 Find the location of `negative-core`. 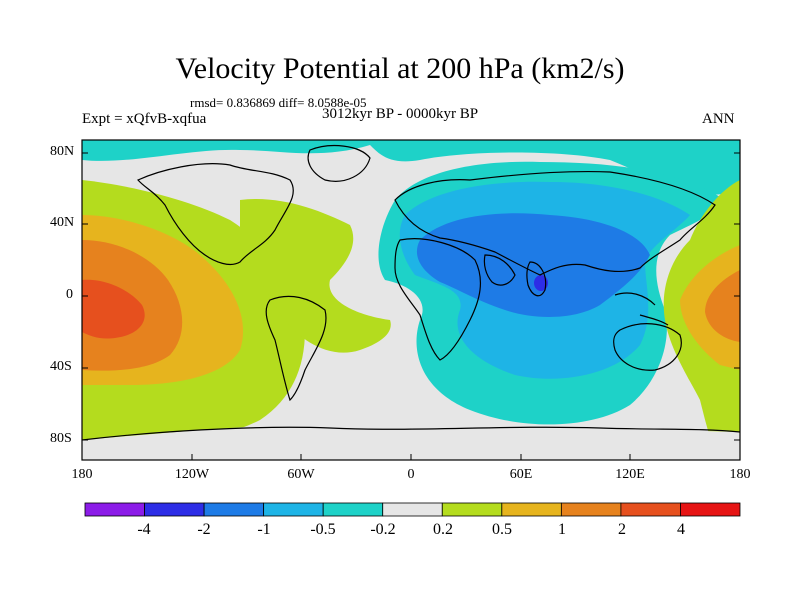

negative-core is located at coordinates (541, 283).